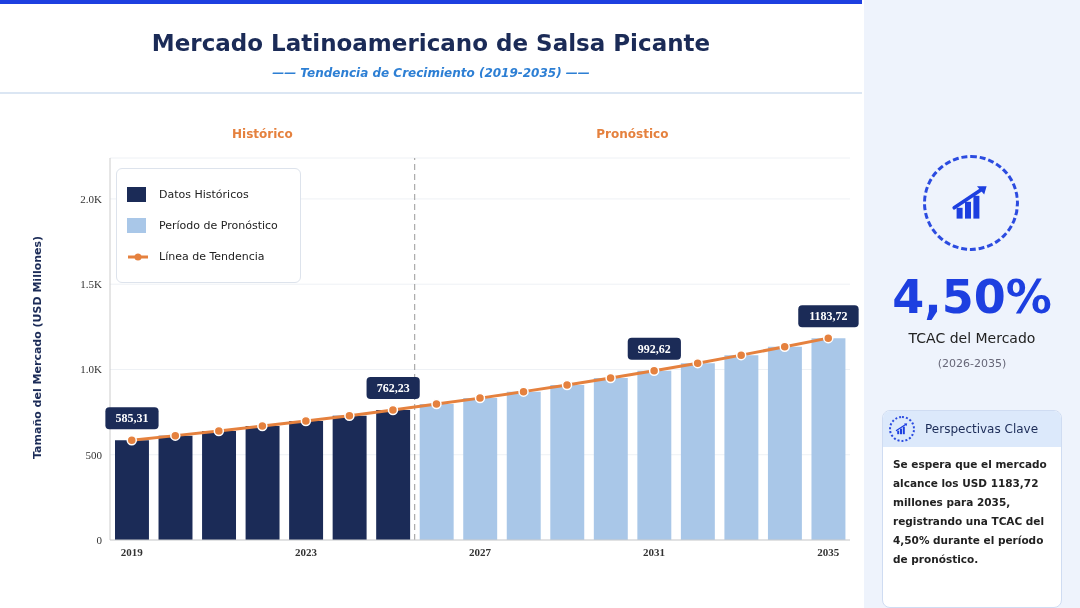 The width and height of the screenshot is (1080, 608). What do you see at coordinates (262, 134) in the screenshot?
I see `text: Histórico` at bounding box center [262, 134].